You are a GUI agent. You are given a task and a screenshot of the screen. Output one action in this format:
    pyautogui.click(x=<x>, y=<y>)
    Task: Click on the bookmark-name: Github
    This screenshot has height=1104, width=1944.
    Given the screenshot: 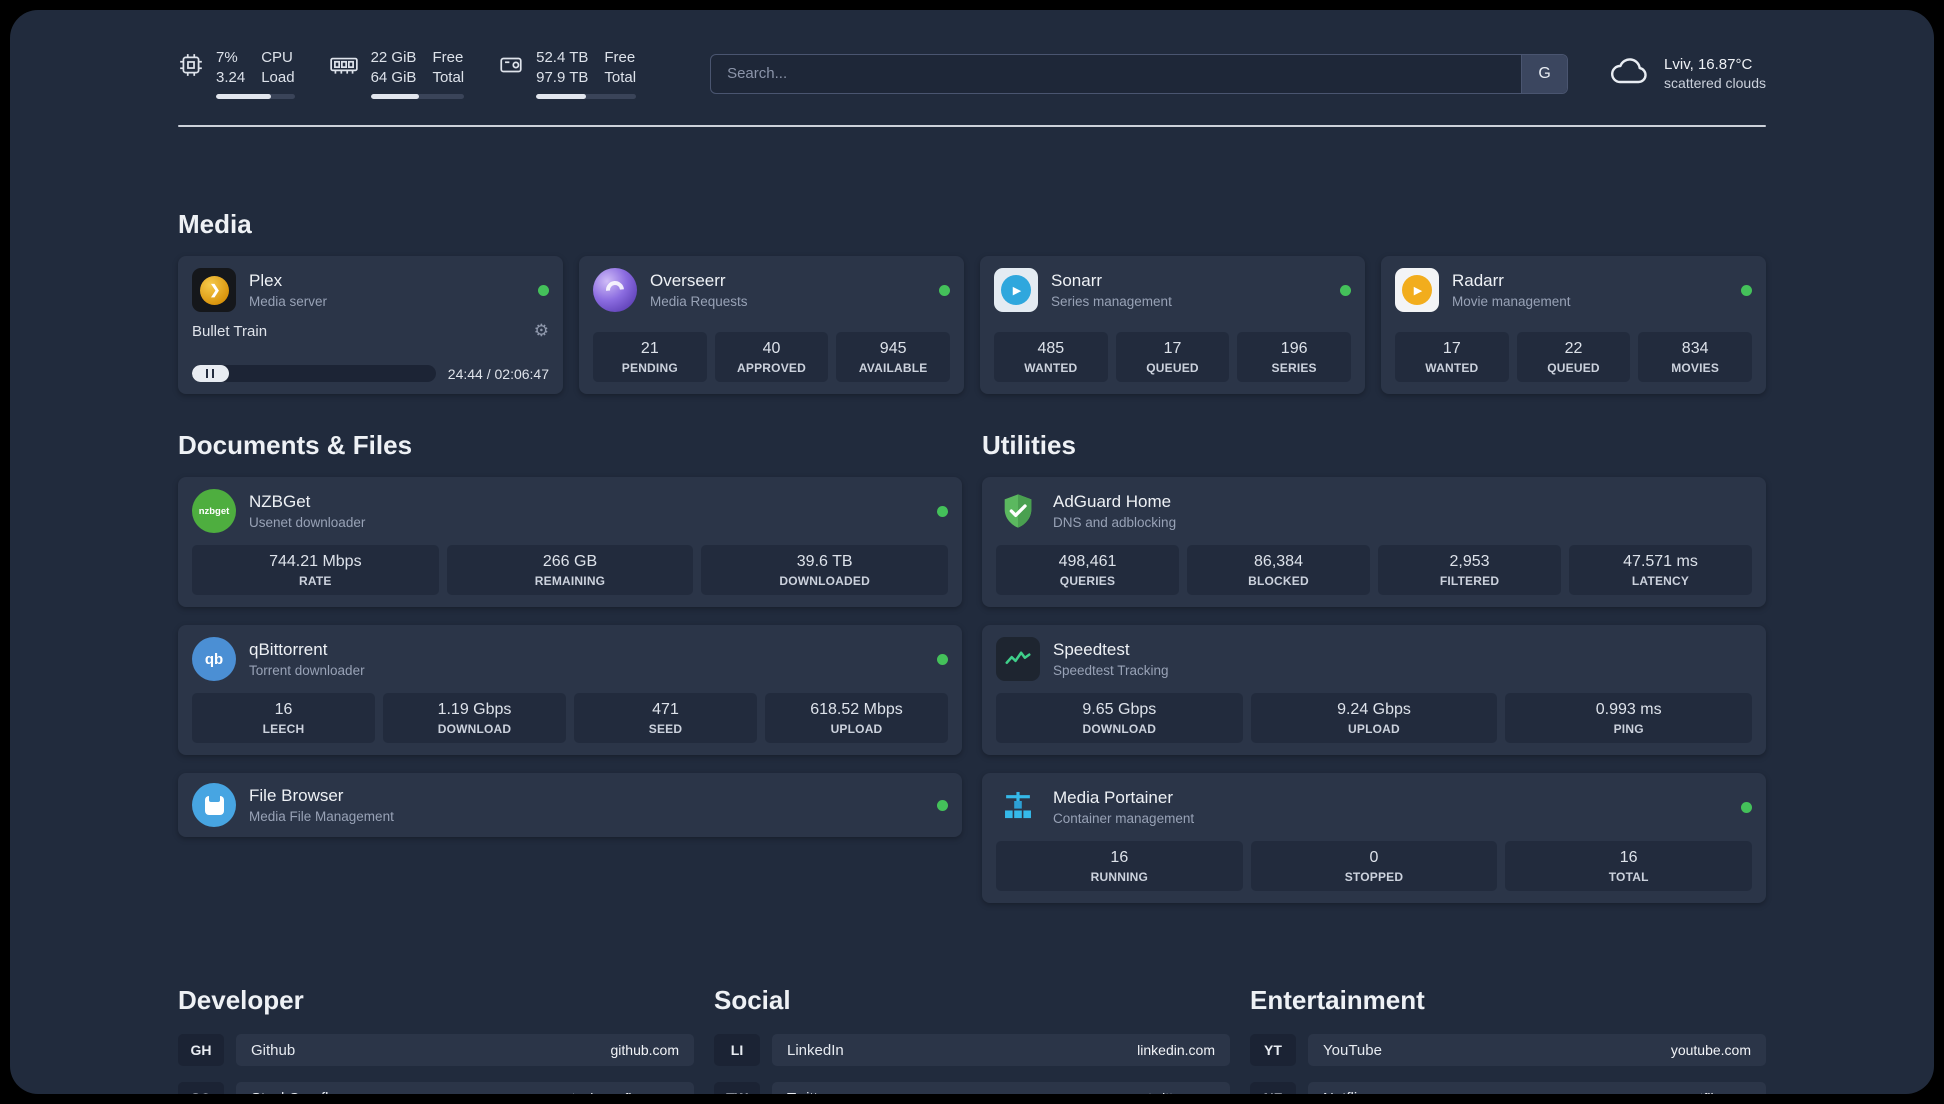 What is the action you would take?
    pyautogui.click(x=273, y=1050)
    